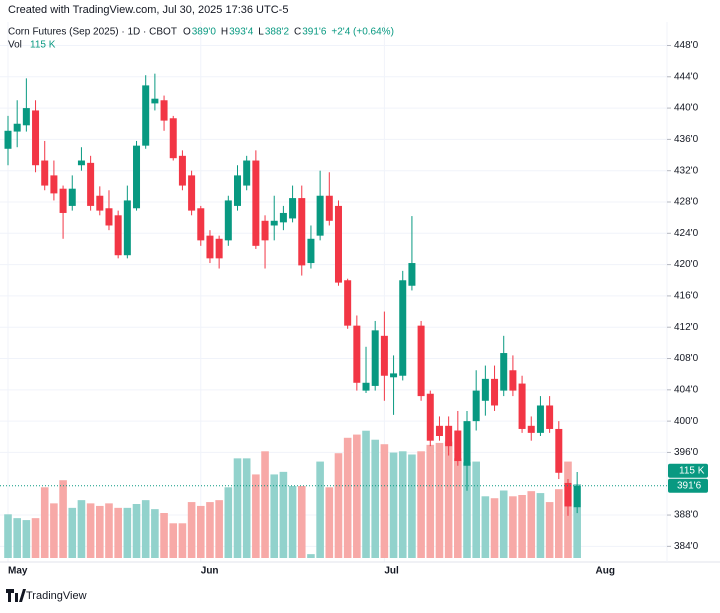  What do you see at coordinates (204, 32) in the screenshot?
I see `ohlc-value: 389'0` at bounding box center [204, 32].